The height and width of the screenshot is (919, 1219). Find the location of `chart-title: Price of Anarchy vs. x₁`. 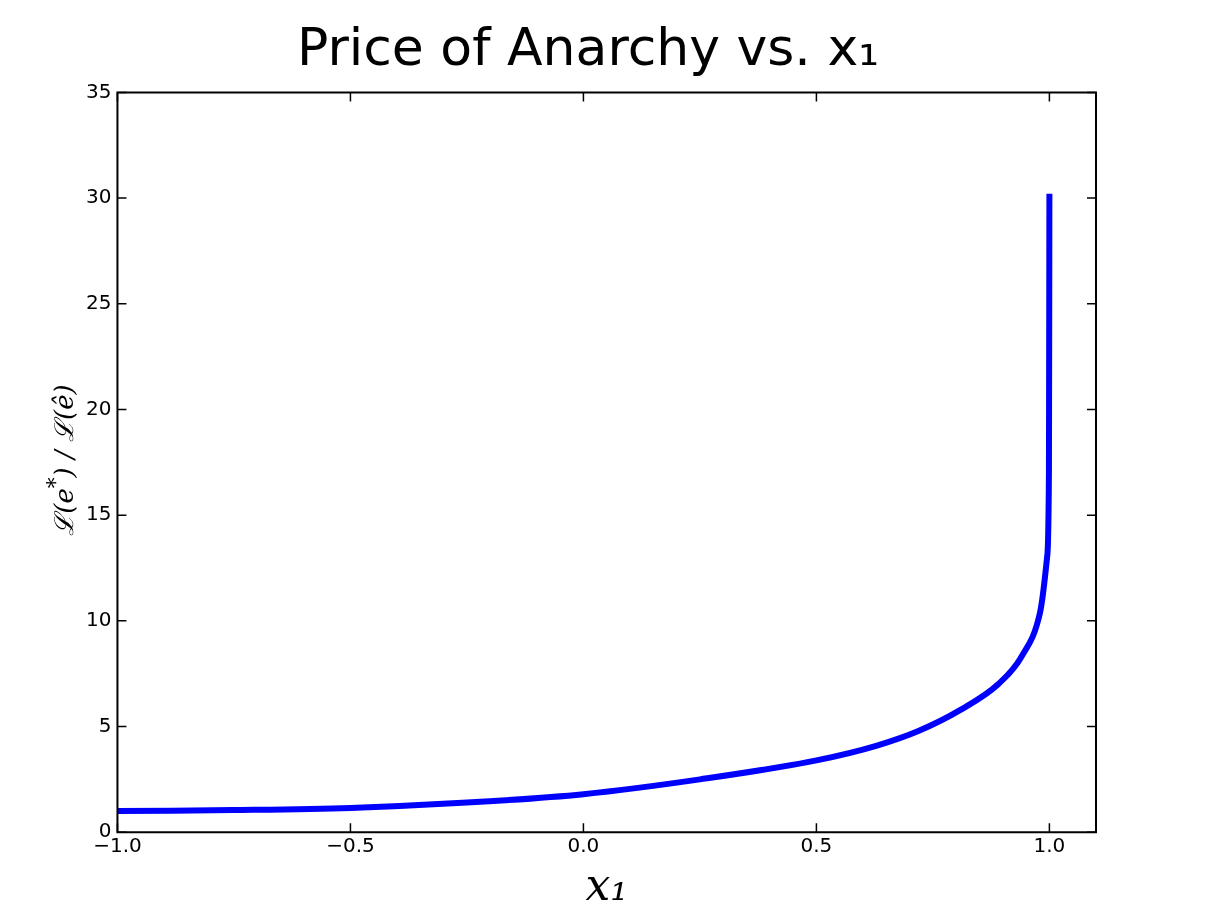

chart-title: Price of Anarchy vs. x₁ is located at coordinates (588, 46).